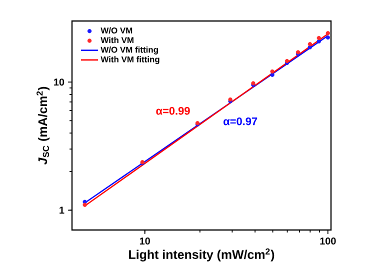 This screenshot has height=278, width=378. Describe the element at coordinates (116, 30) in the screenshot. I see `legend-label: W/O VM` at that location.